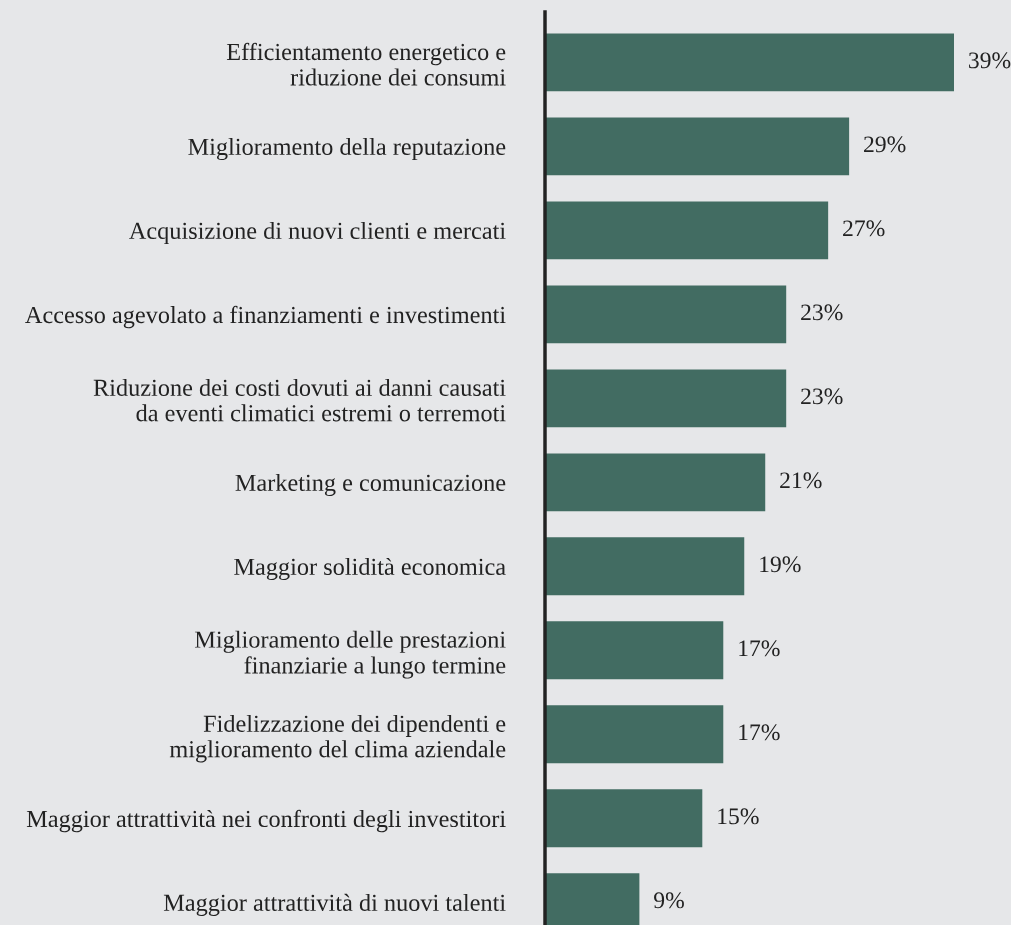  Describe the element at coordinates (334, 905) in the screenshot. I see `y-tick-label: Maggior attrattività di nuovi talenti` at that location.